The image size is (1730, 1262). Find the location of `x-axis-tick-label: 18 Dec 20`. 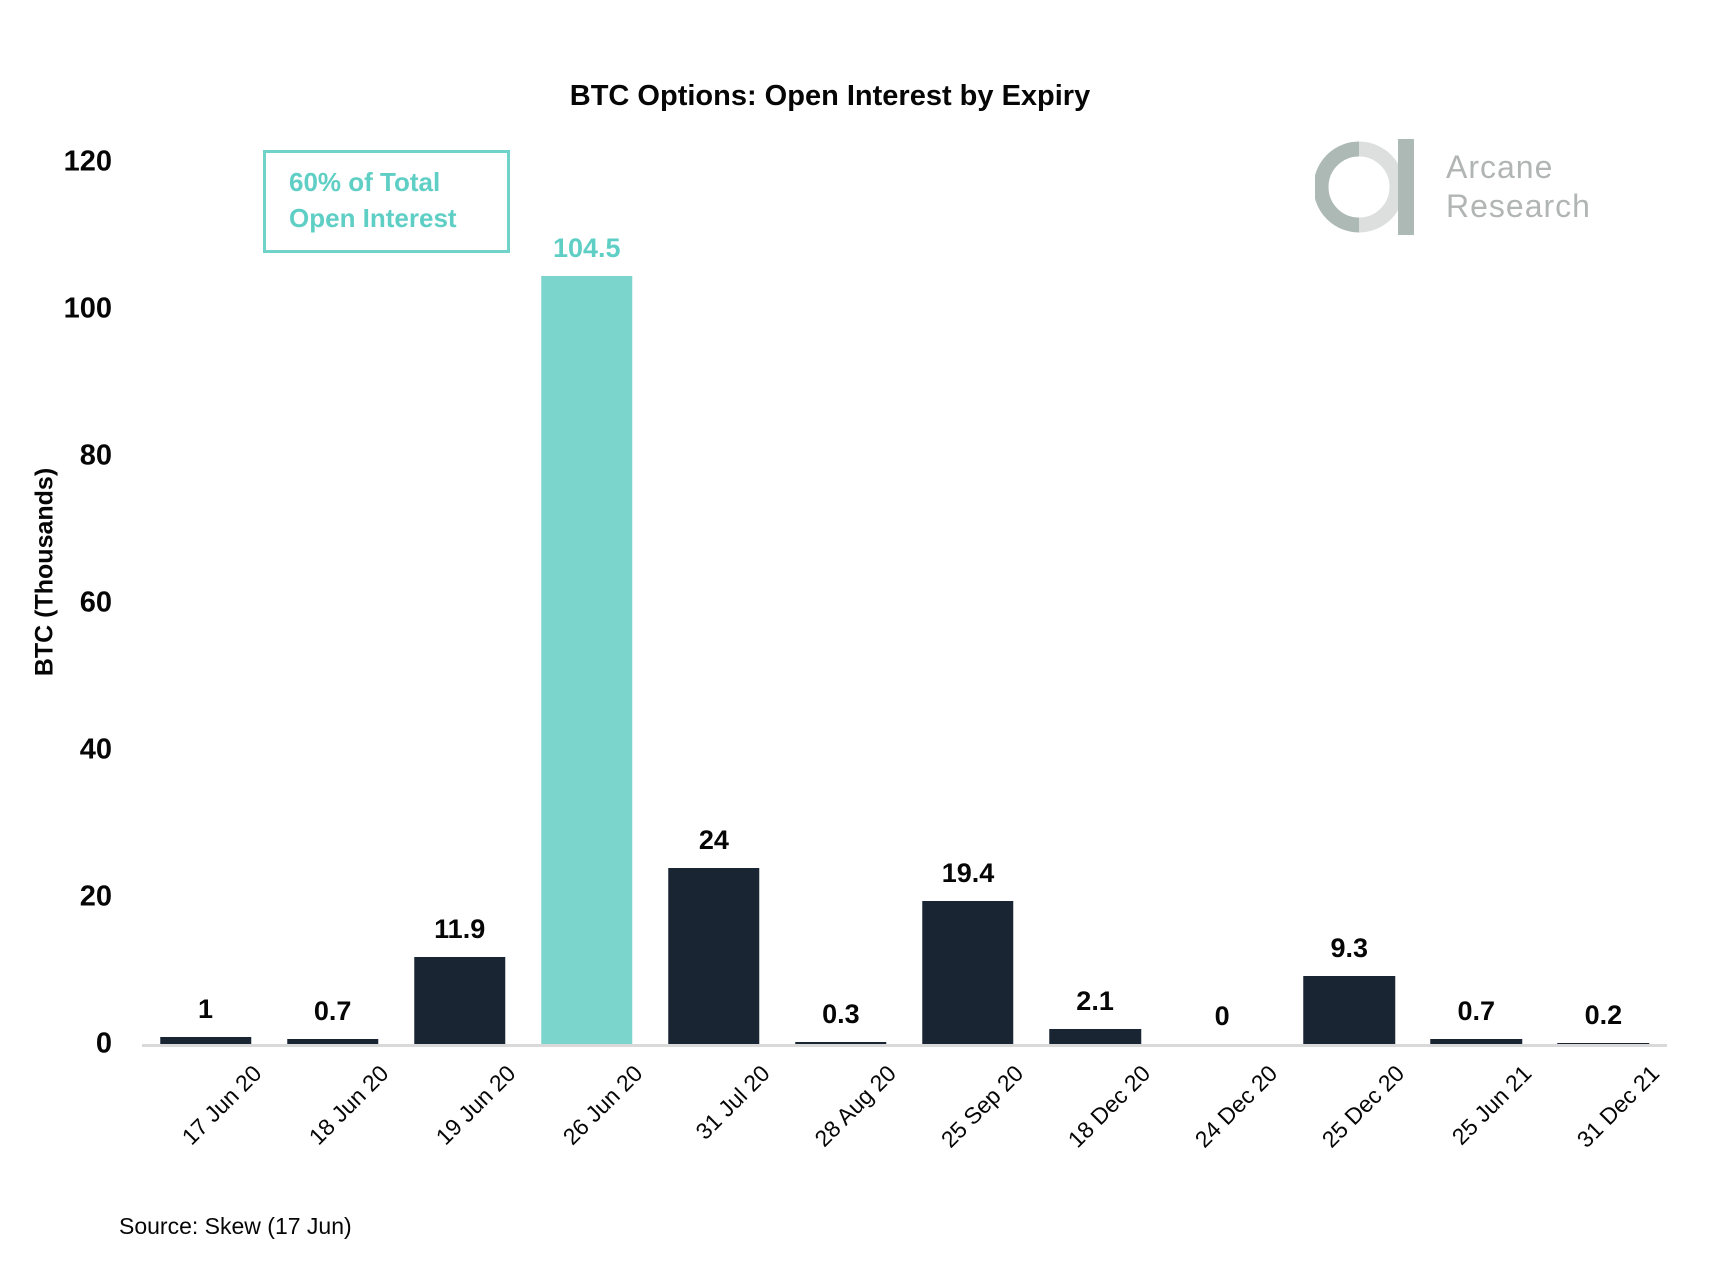

x-axis-tick-label: 18 Dec 20 is located at coordinates (1109, 1106).